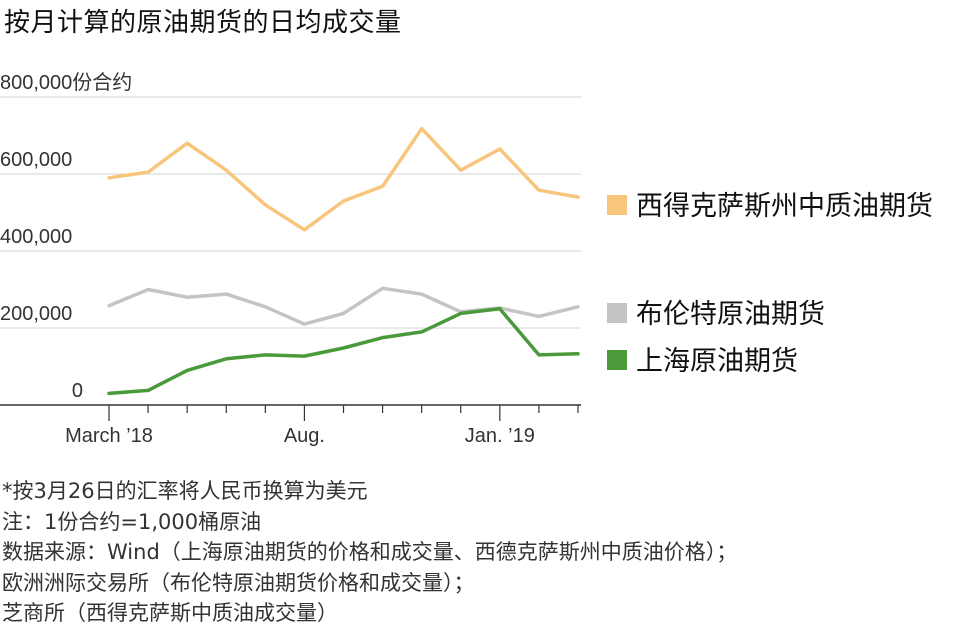 This screenshot has width=968, height=644. I want to click on note-source-2: 欧洲洲际交易所（布伦特原油期货价格和成交量）；, so click(238, 582).